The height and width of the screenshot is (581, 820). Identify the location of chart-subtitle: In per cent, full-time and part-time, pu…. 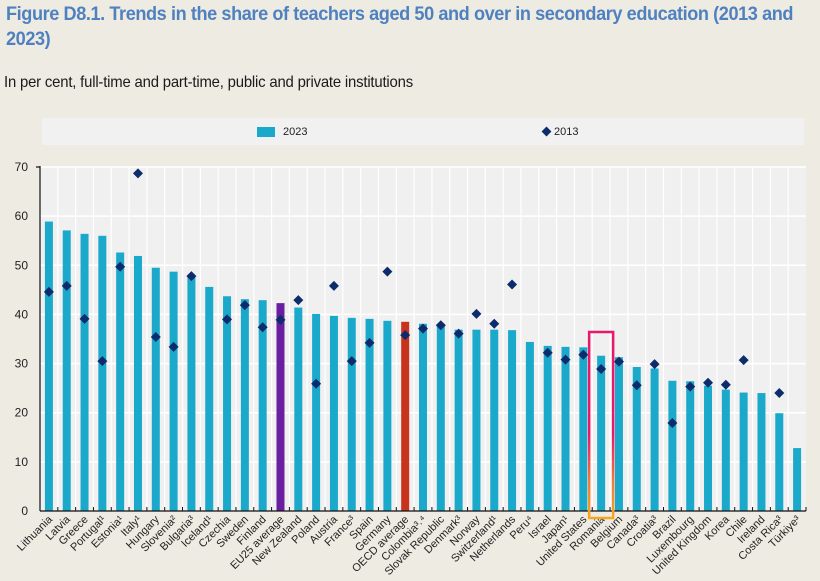
(208, 82).